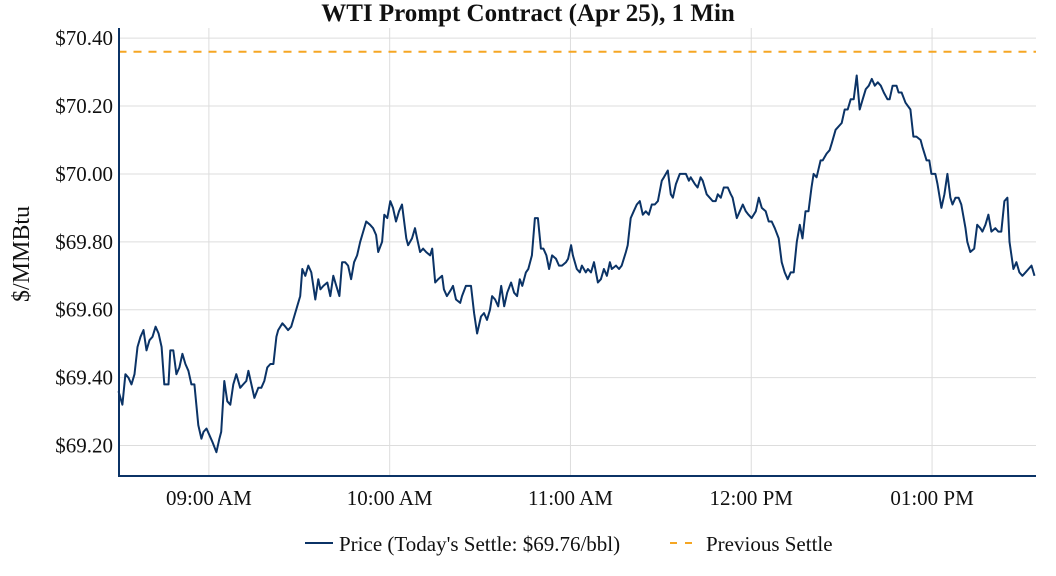  I want to click on y-tick-label: $69.20, so click(84, 445).